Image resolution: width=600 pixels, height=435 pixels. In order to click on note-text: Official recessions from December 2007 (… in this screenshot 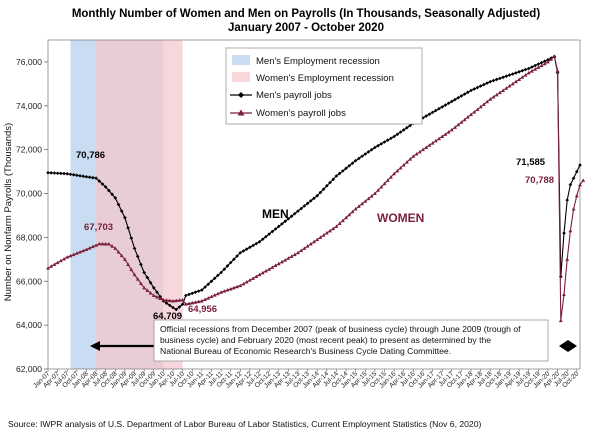, I will do `click(341, 340)`.